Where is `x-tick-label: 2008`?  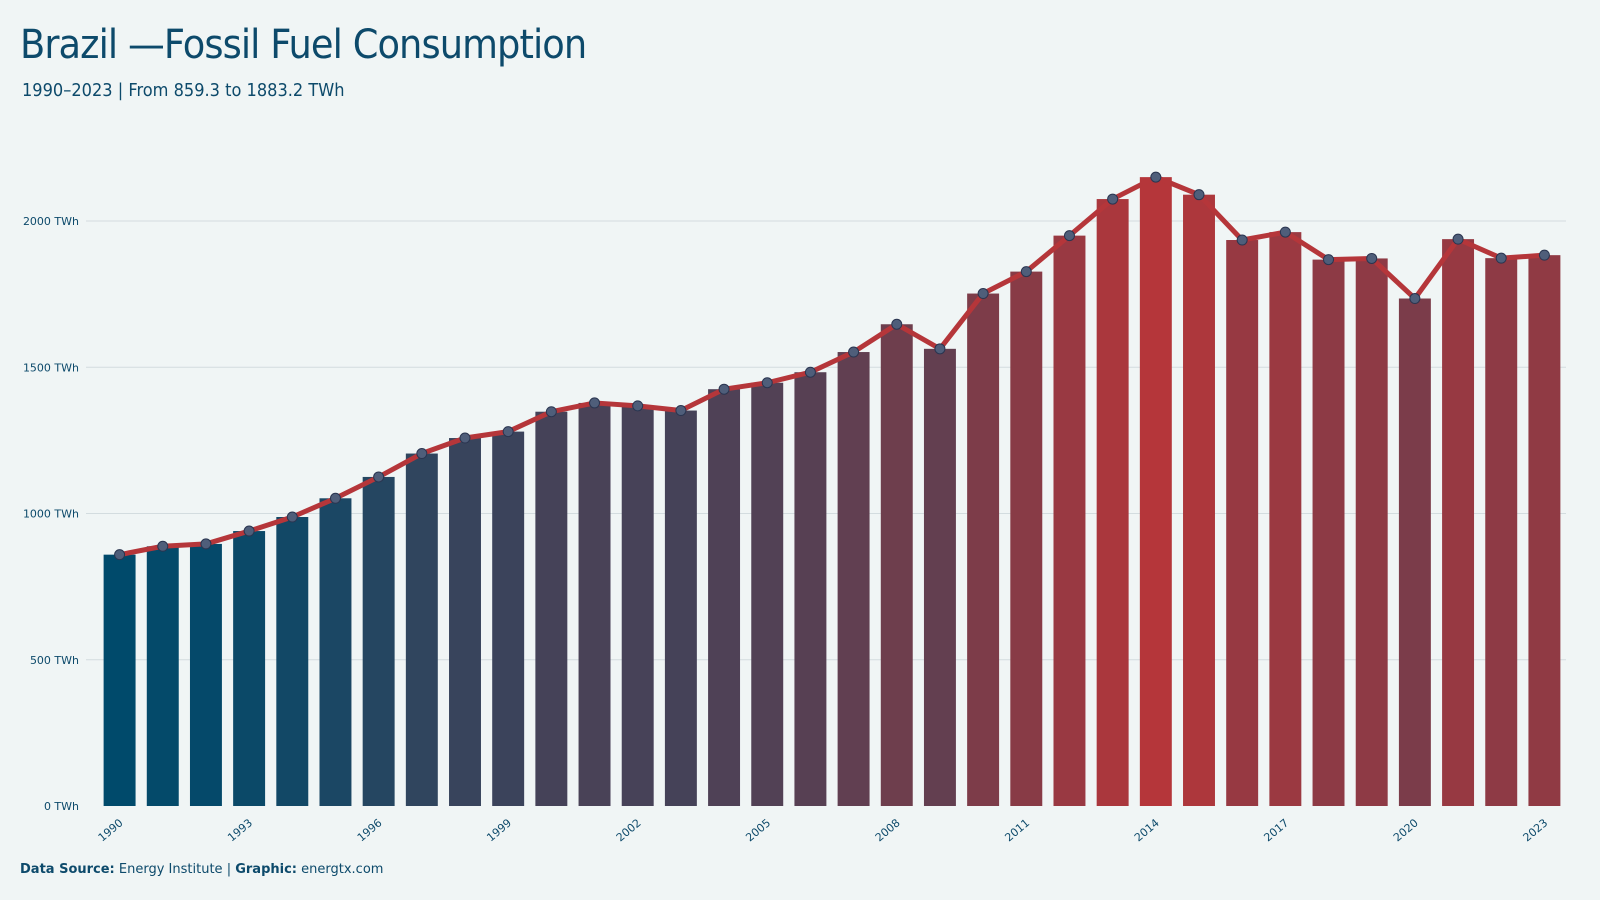
x-tick-label: 2008 is located at coordinates (888, 830).